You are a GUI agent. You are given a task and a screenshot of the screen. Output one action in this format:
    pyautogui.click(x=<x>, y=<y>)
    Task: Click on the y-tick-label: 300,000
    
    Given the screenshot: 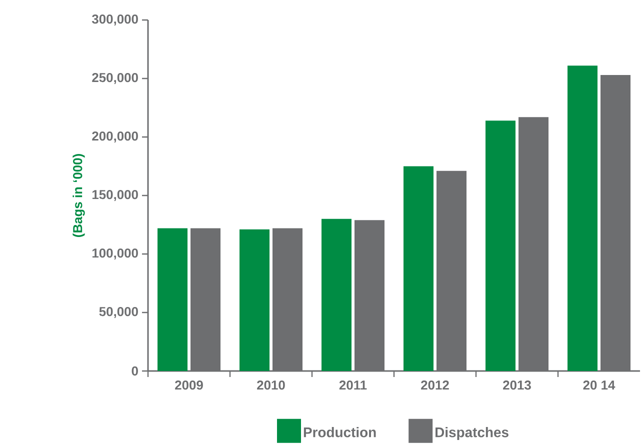 What is the action you would take?
    pyautogui.click(x=115, y=20)
    